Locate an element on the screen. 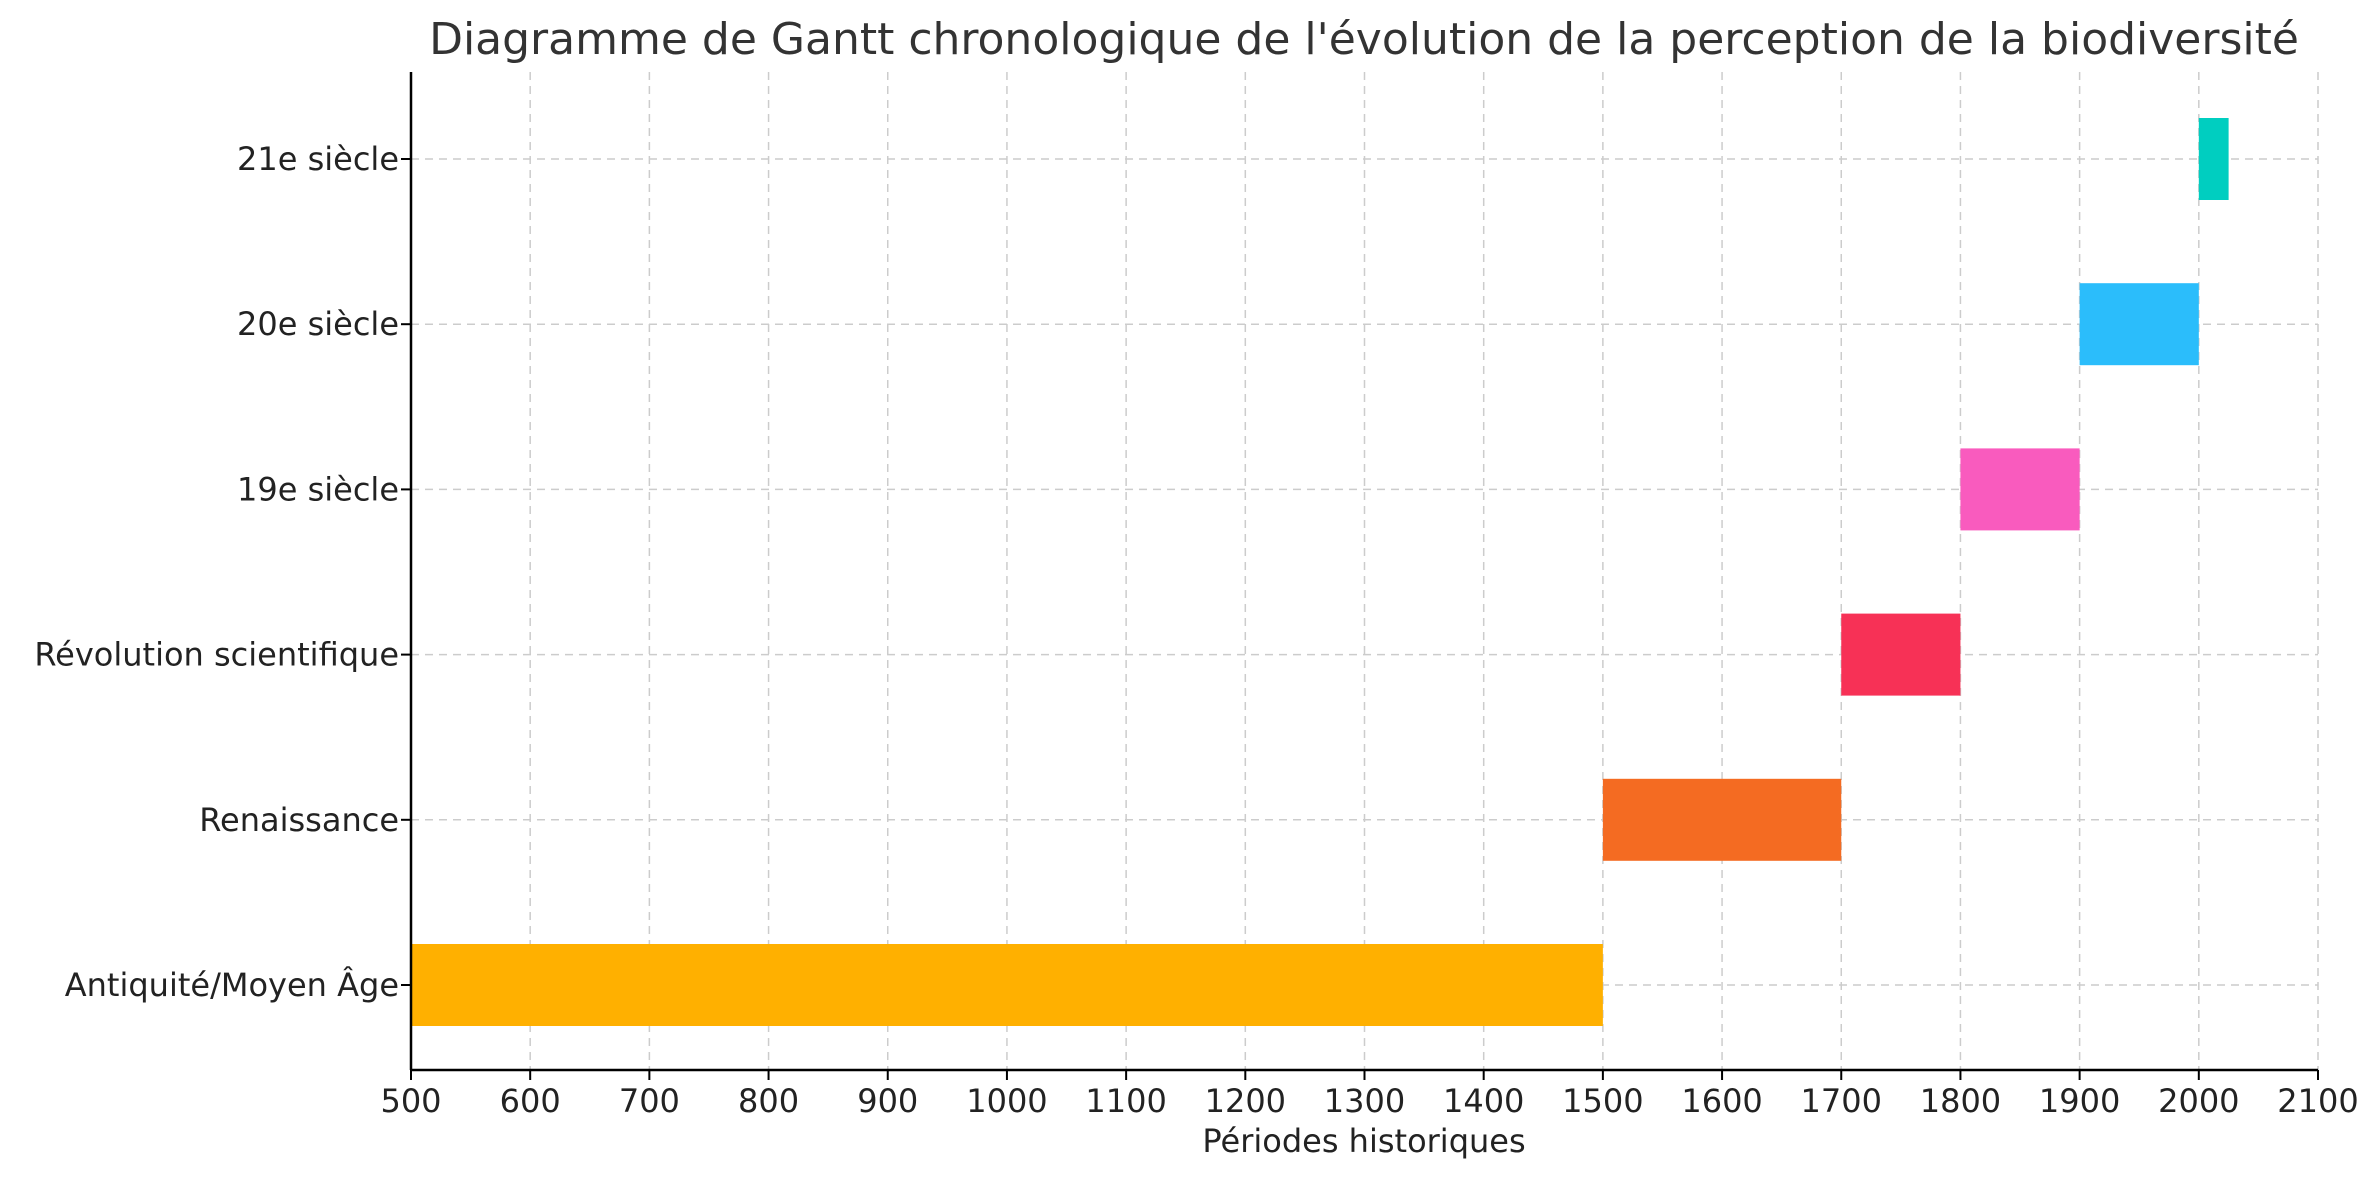  y-tick-label: 19e siècle is located at coordinates (318, 489).